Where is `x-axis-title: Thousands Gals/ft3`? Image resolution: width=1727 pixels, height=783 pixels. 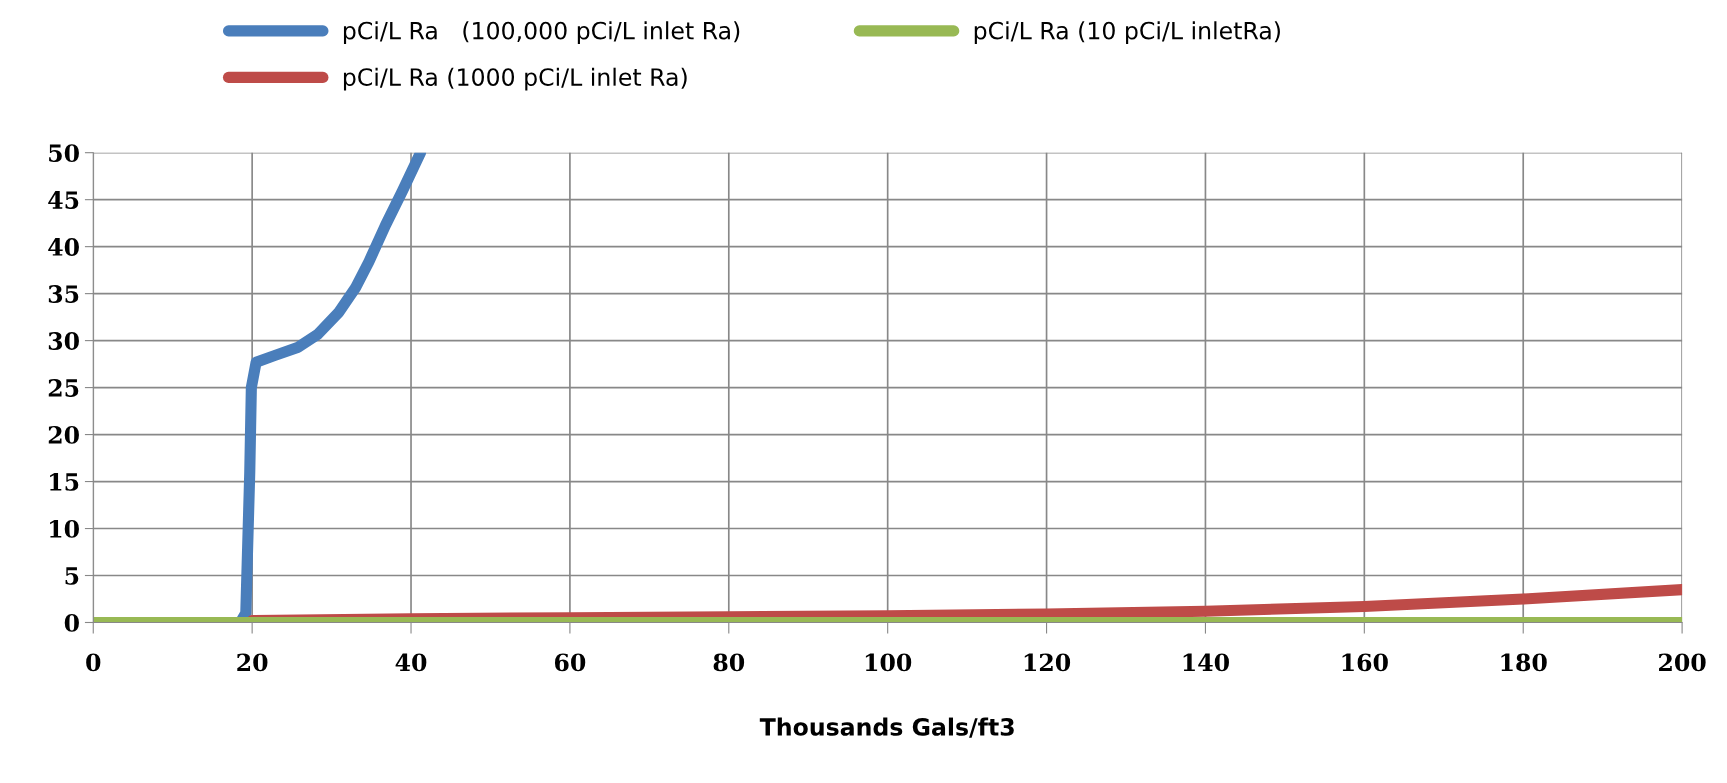 x-axis-title: Thousands Gals/ft3 is located at coordinates (886, 727).